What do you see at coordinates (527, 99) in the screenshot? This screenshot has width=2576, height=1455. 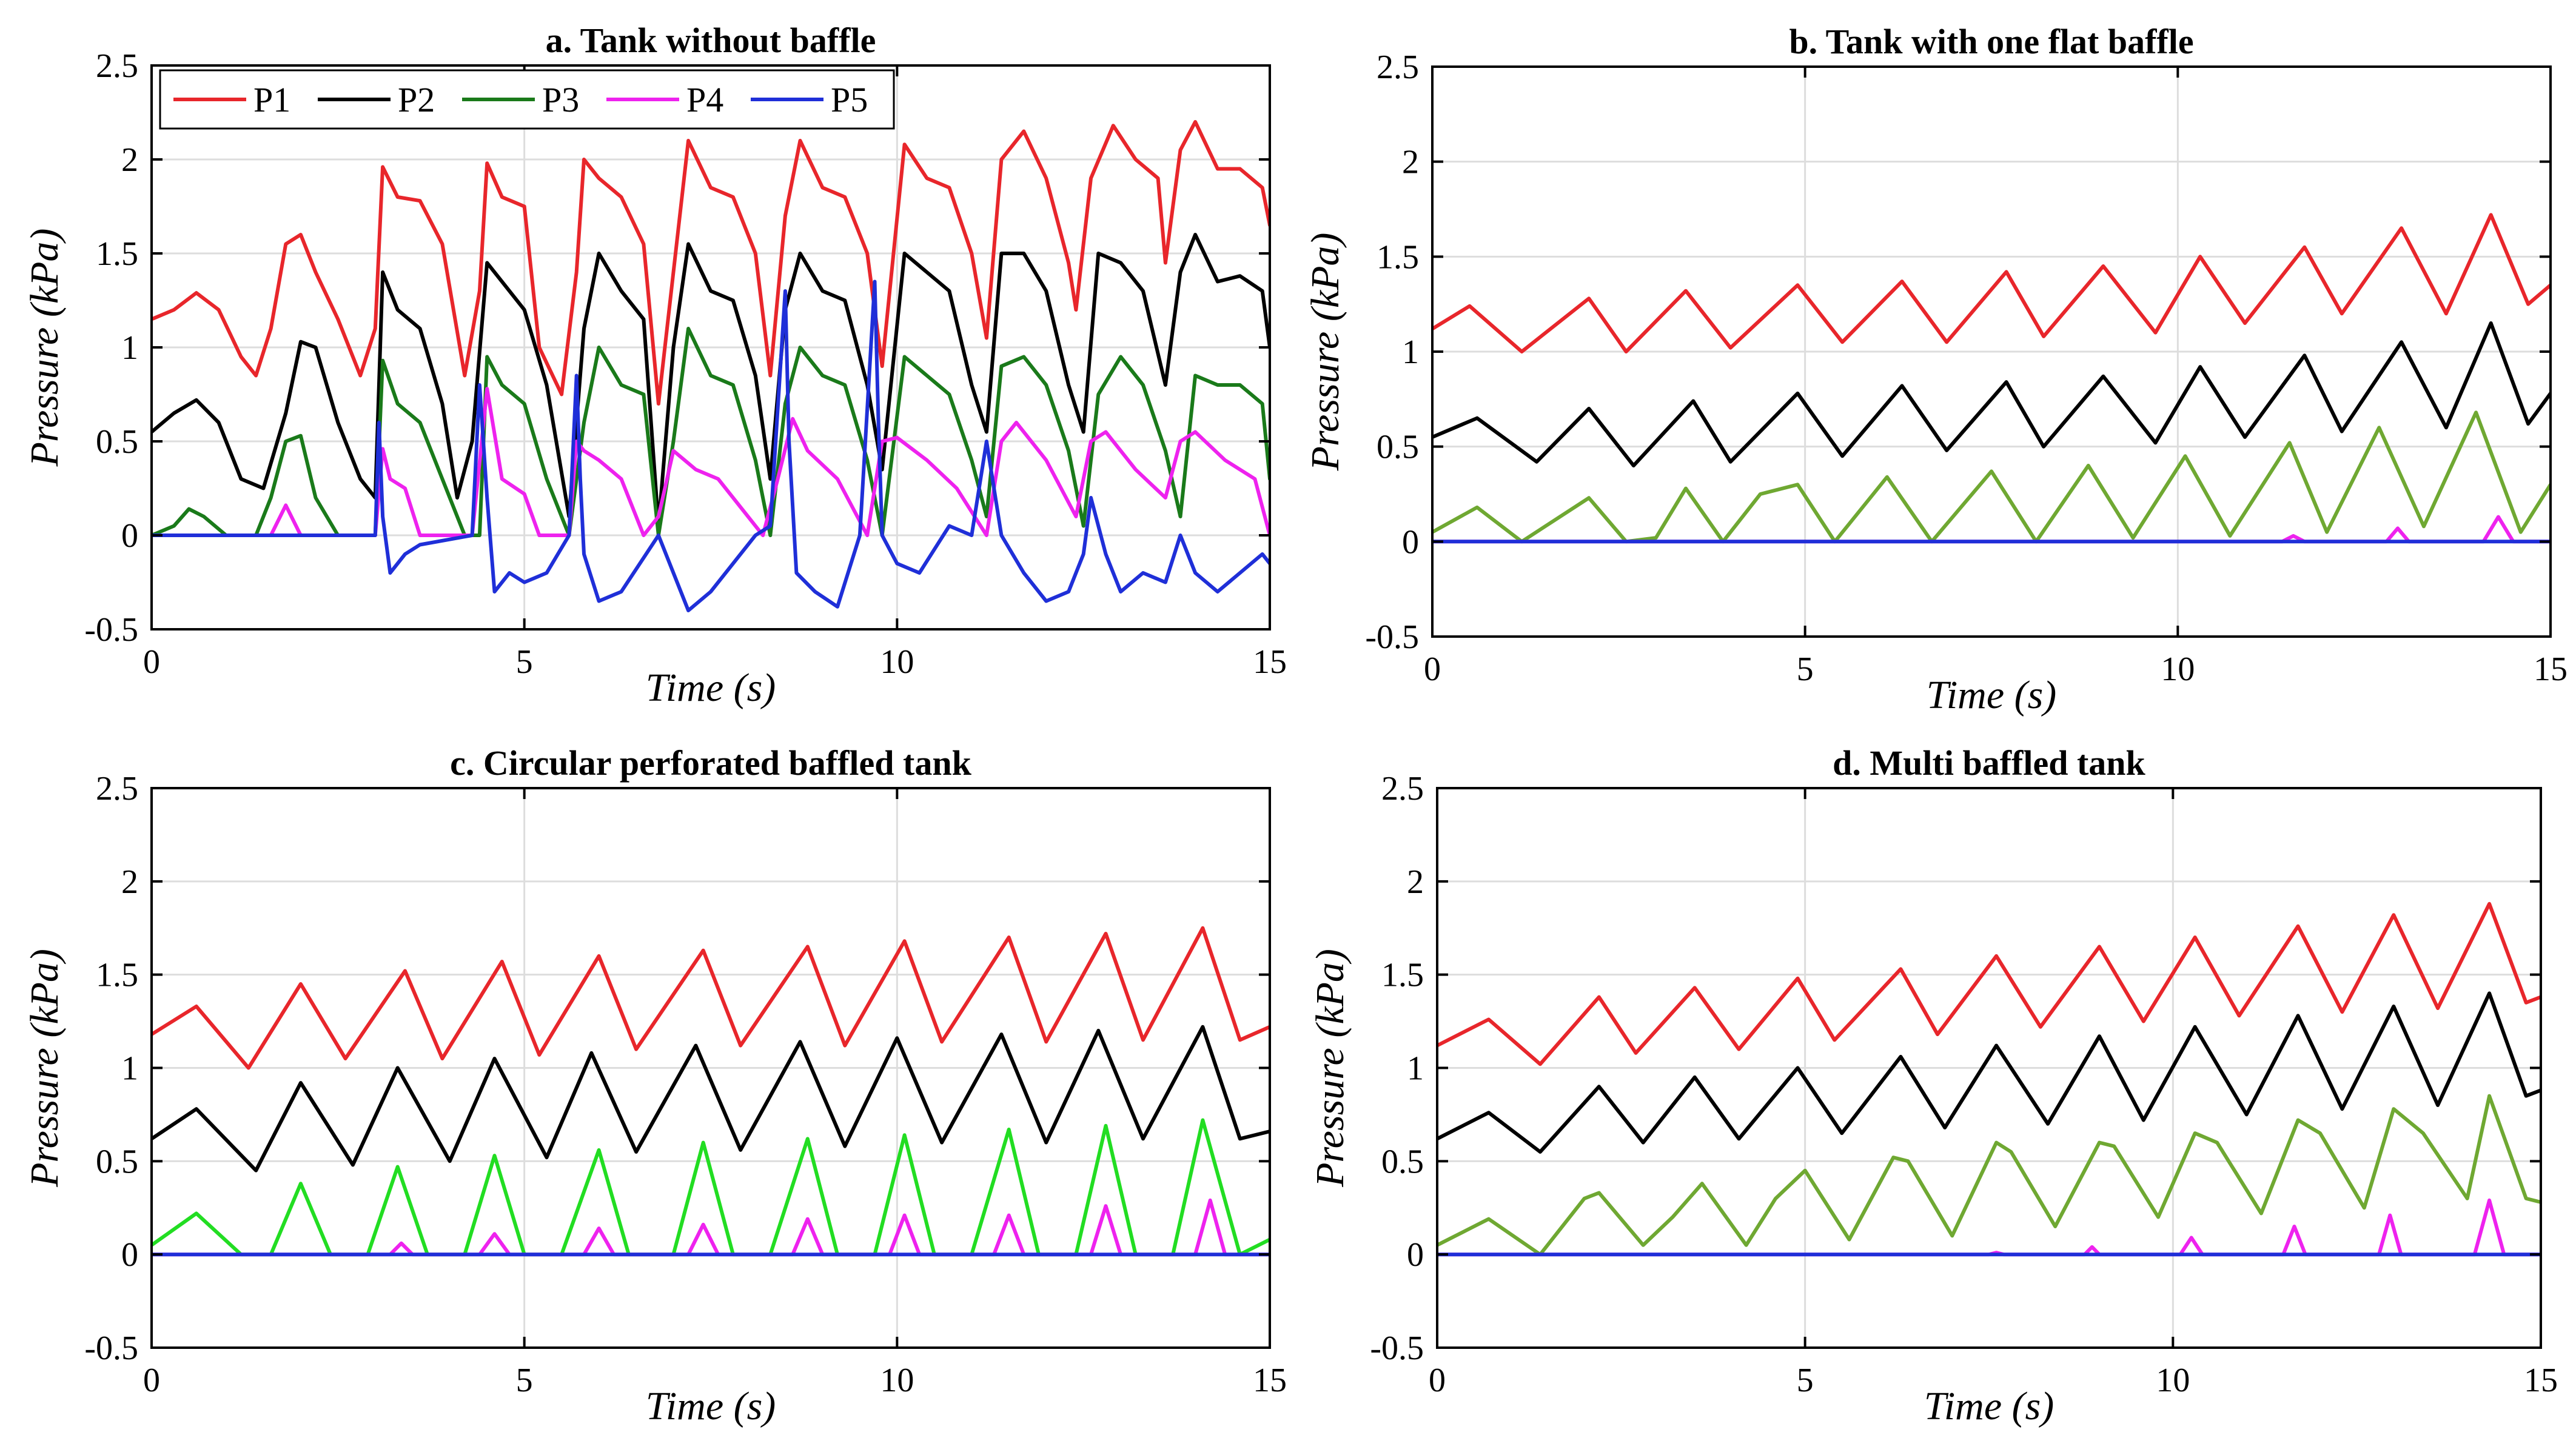 I see `legend: P1 P2 P3 P4 P5` at bounding box center [527, 99].